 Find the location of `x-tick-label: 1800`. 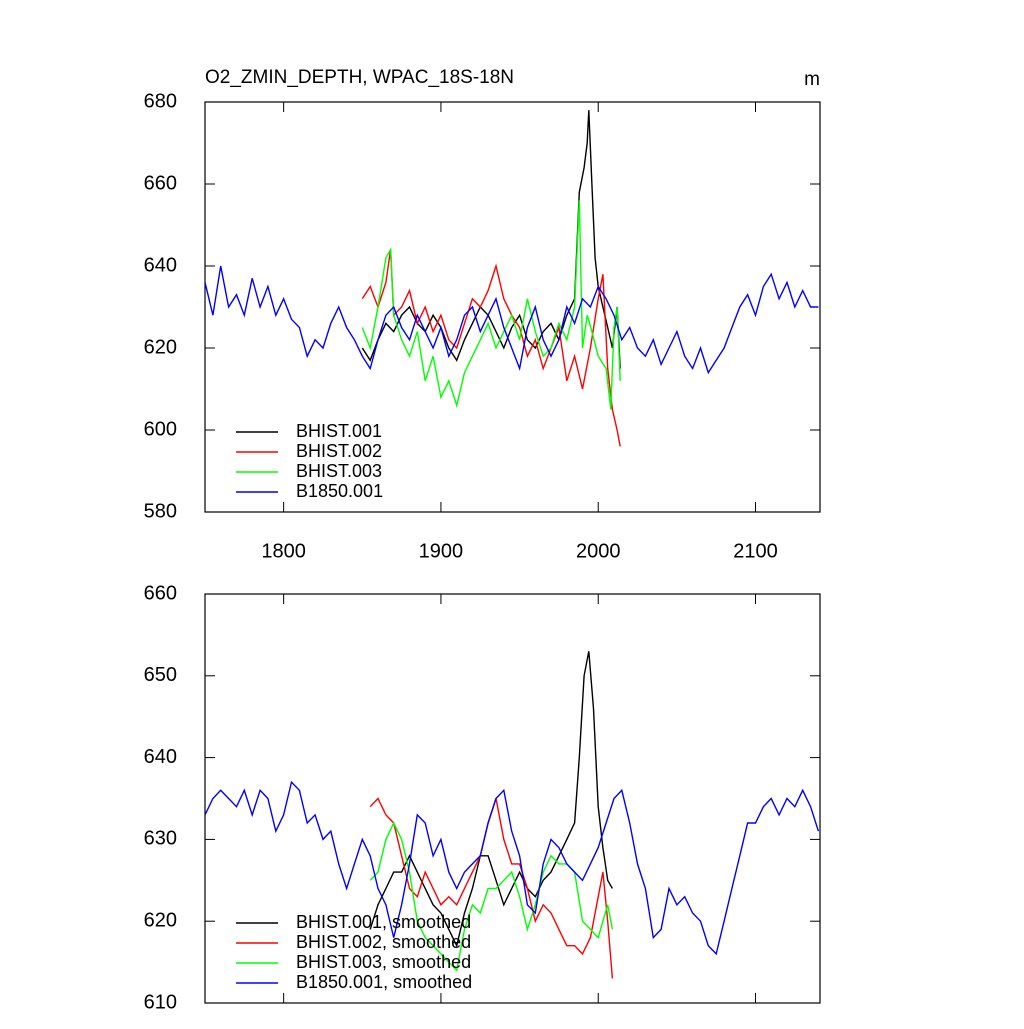

x-tick-label: 1800 is located at coordinates (283, 551).